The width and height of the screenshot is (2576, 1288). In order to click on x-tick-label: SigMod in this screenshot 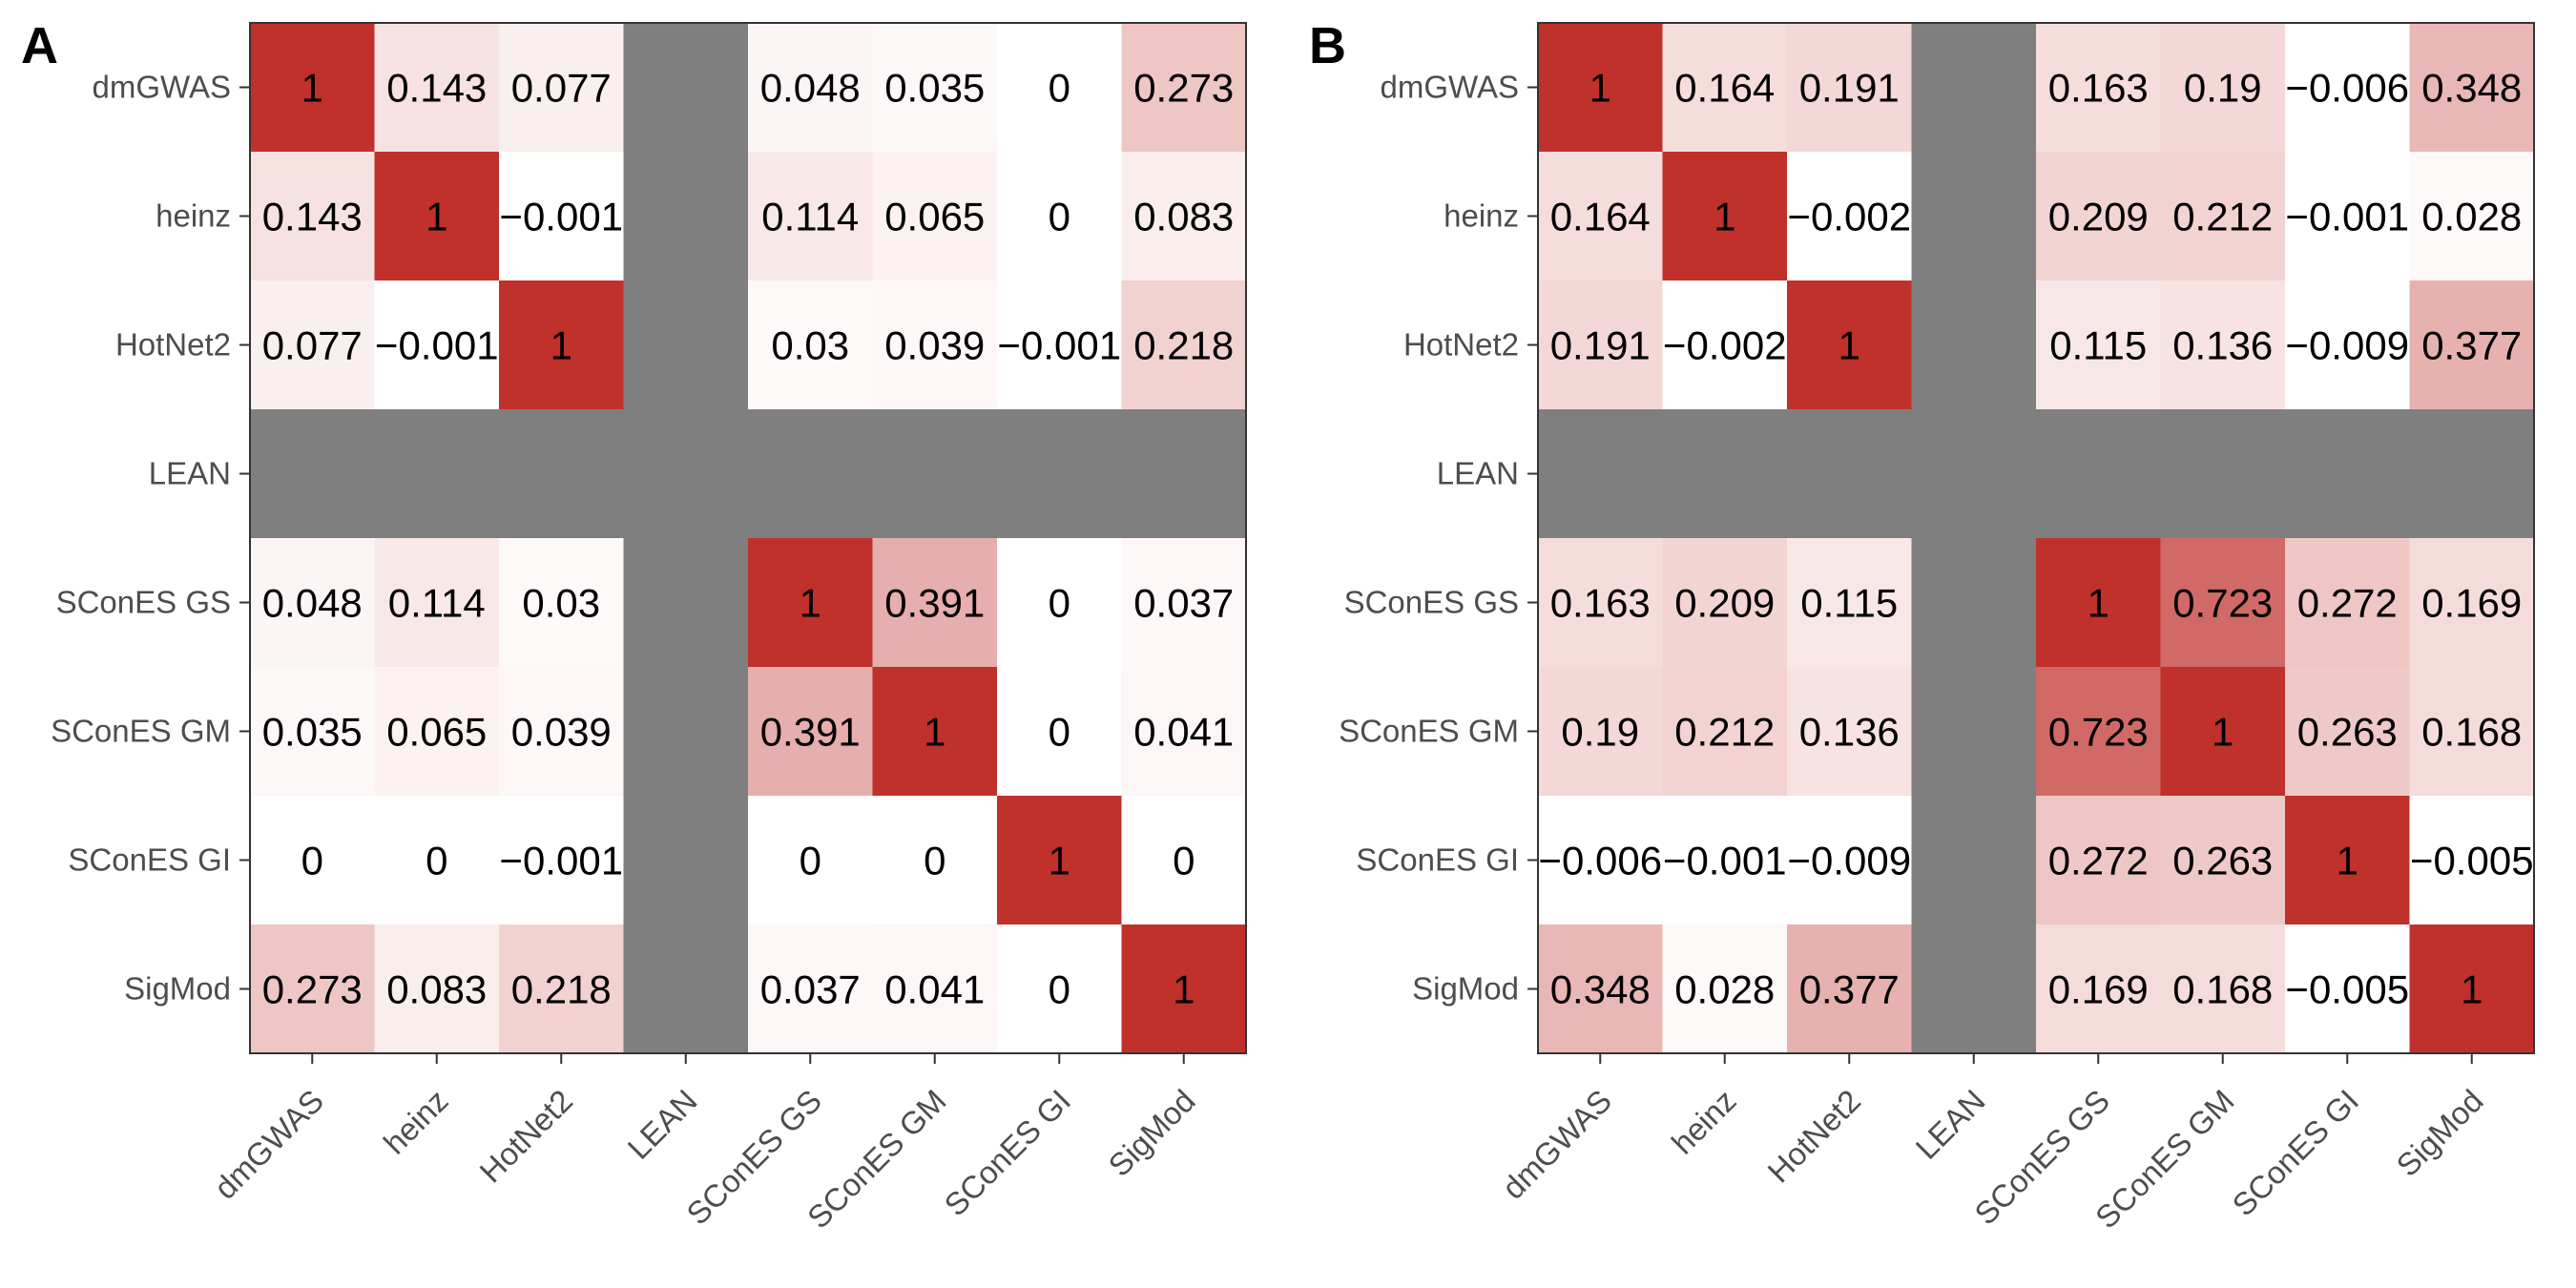, I will do `click(2439, 1133)`.